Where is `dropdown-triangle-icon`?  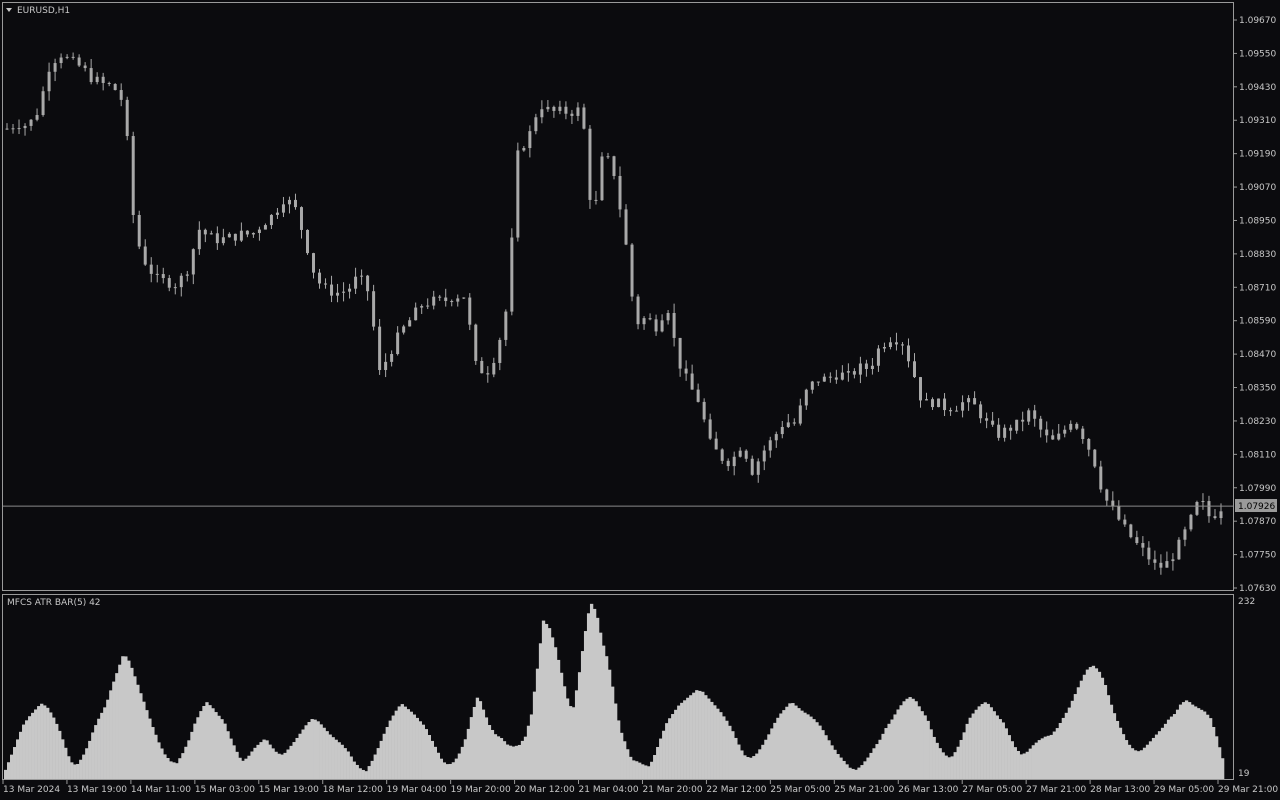
dropdown-triangle-icon is located at coordinates (9, 10).